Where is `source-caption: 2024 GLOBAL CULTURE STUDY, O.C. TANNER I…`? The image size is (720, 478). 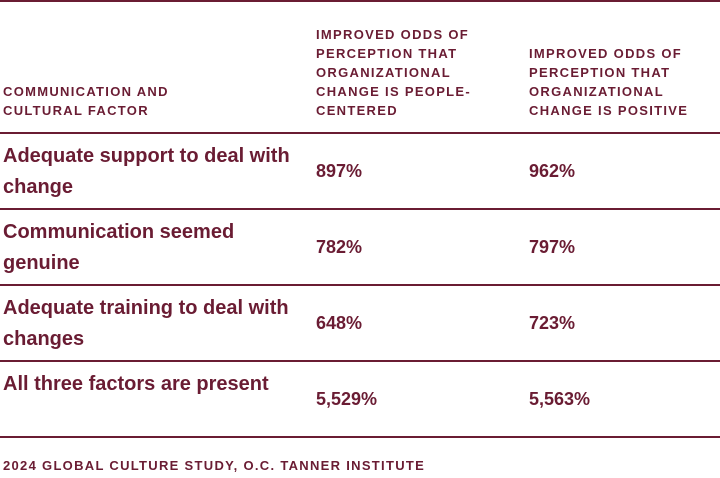 source-caption: 2024 GLOBAL CULTURE STUDY, O.C. TANNER I… is located at coordinates (214, 465).